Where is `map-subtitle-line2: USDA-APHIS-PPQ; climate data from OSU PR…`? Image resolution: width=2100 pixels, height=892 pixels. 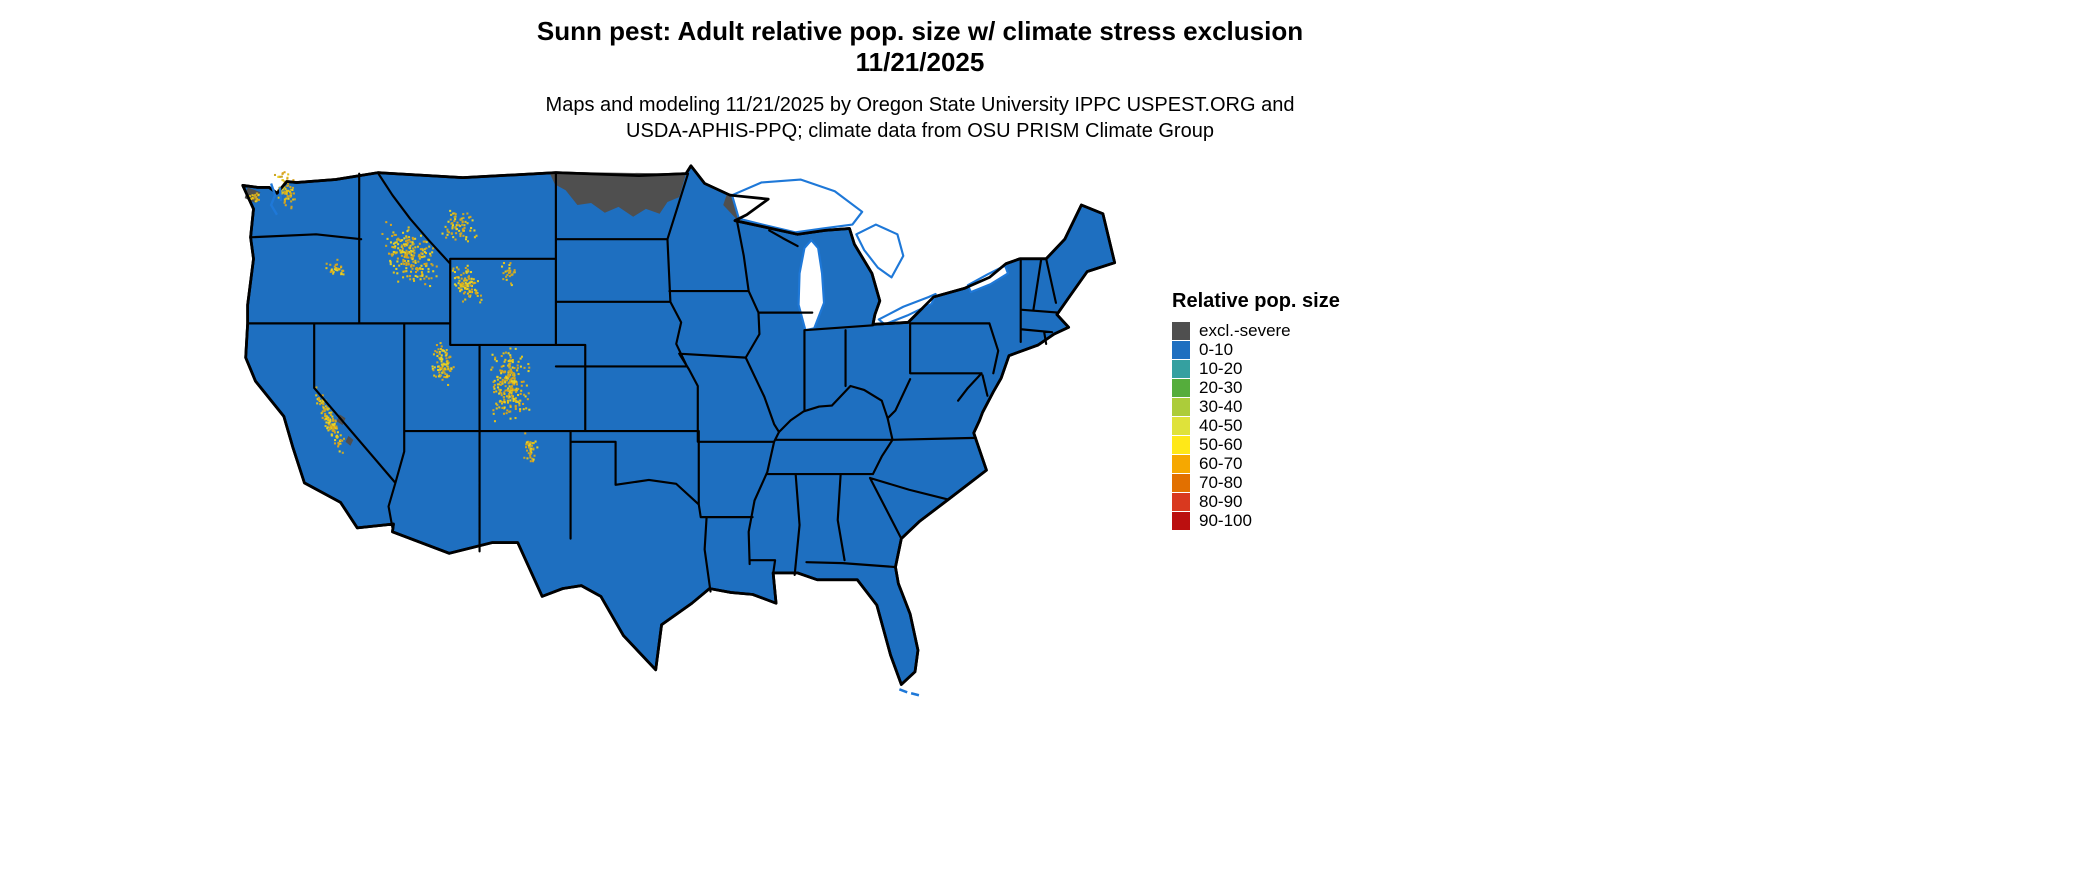
map-subtitle-line2: USDA-APHIS-PPQ; climate data from OSU PR… is located at coordinates (920, 131).